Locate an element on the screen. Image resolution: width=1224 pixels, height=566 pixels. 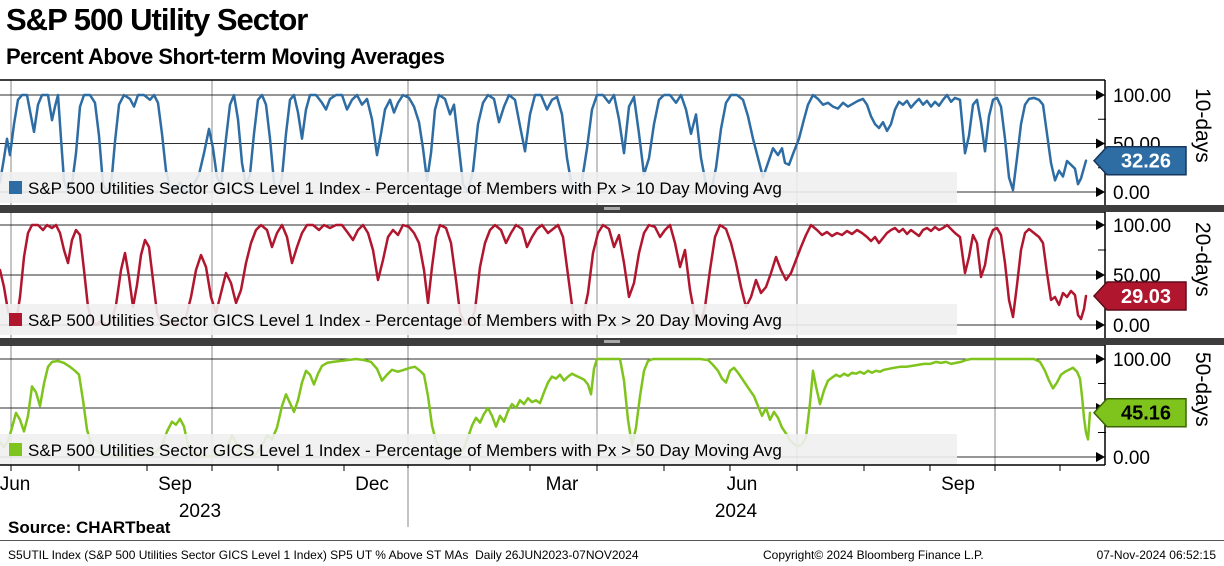
x-year-label: 2024 is located at coordinates (736, 511).